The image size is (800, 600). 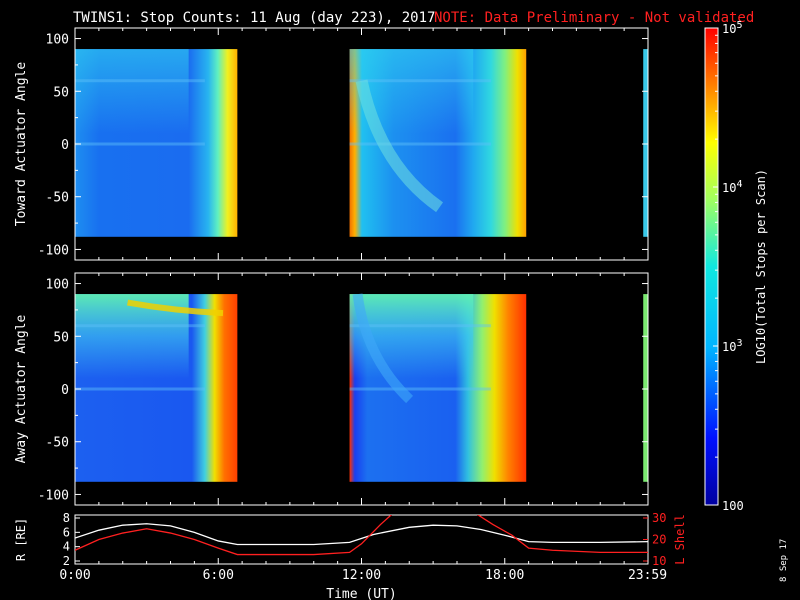 What do you see at coordinates (66, 561) in the screenshot?
I see `orbit-ytick-left-label: 2` at bounding box center [66, 561].